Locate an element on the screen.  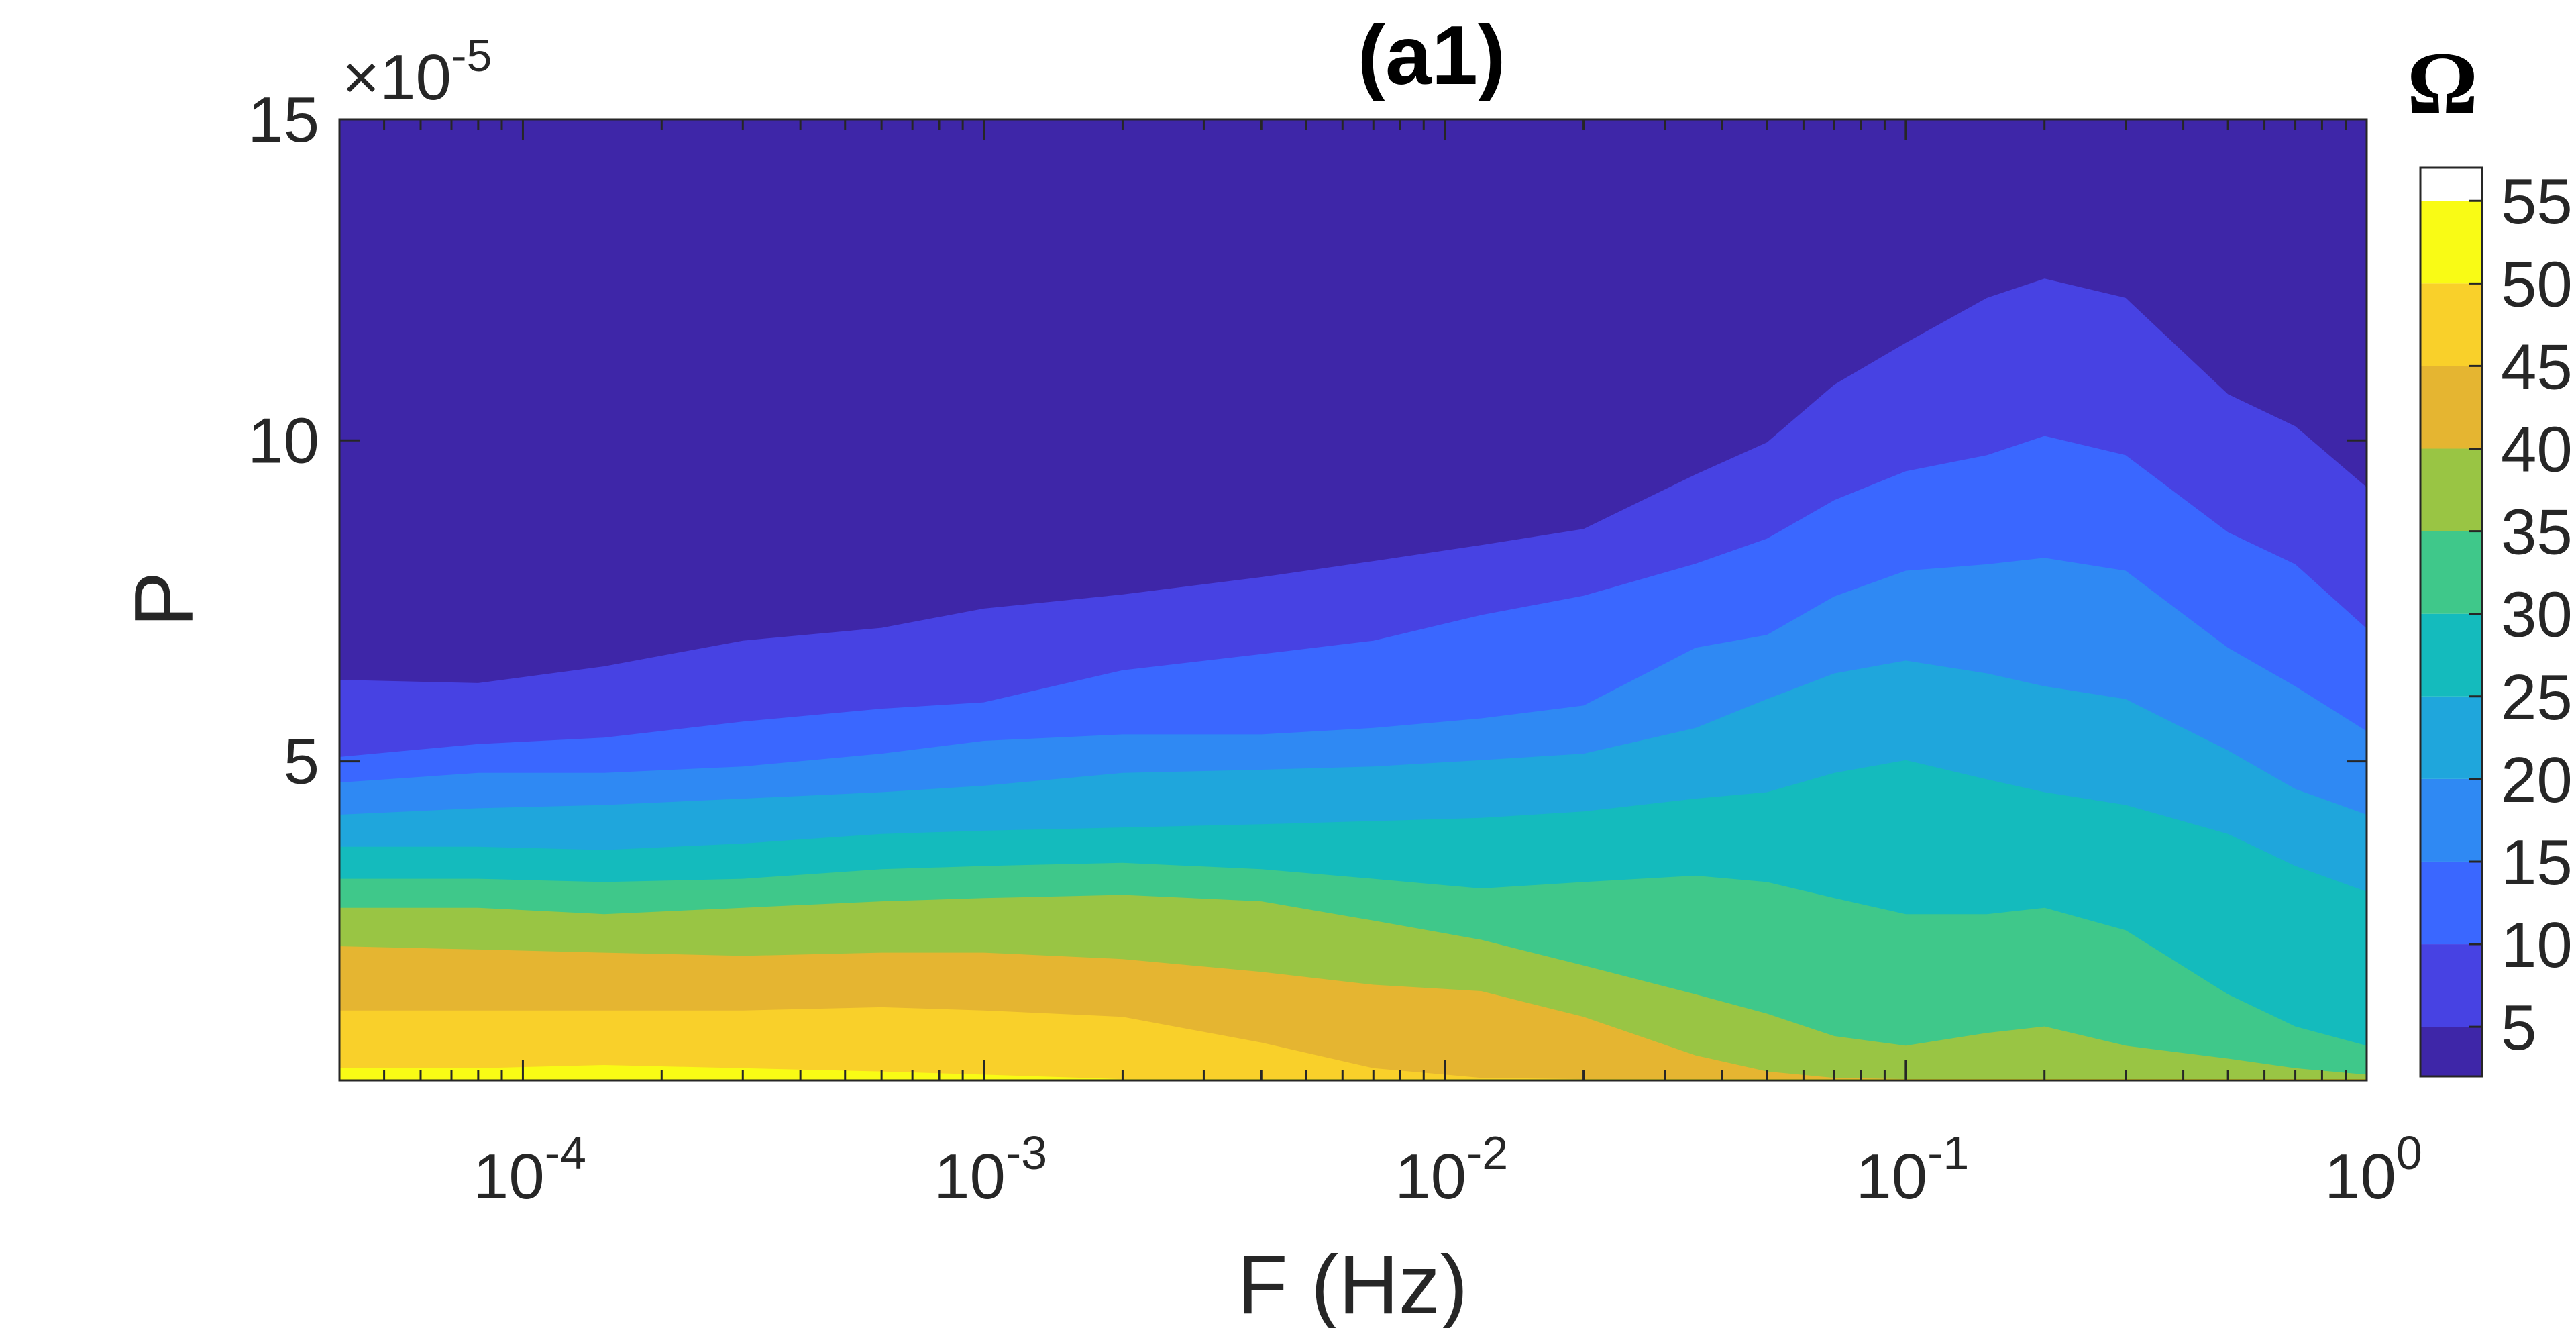
y-axis-multiplier: ×10⁻⁵ is located at coordinates (417, 71).